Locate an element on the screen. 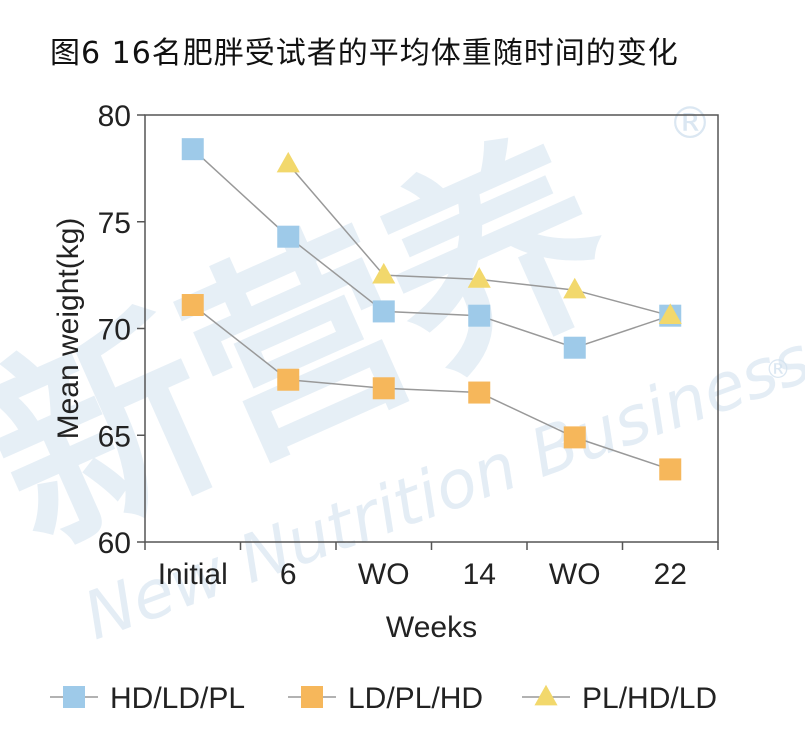 Image resolution: width=805 pixels, height=751 pixels. chart-title: 图6 16名肥胖受试者的平均体重随时间的变化 is located at coordinates (364, 53).